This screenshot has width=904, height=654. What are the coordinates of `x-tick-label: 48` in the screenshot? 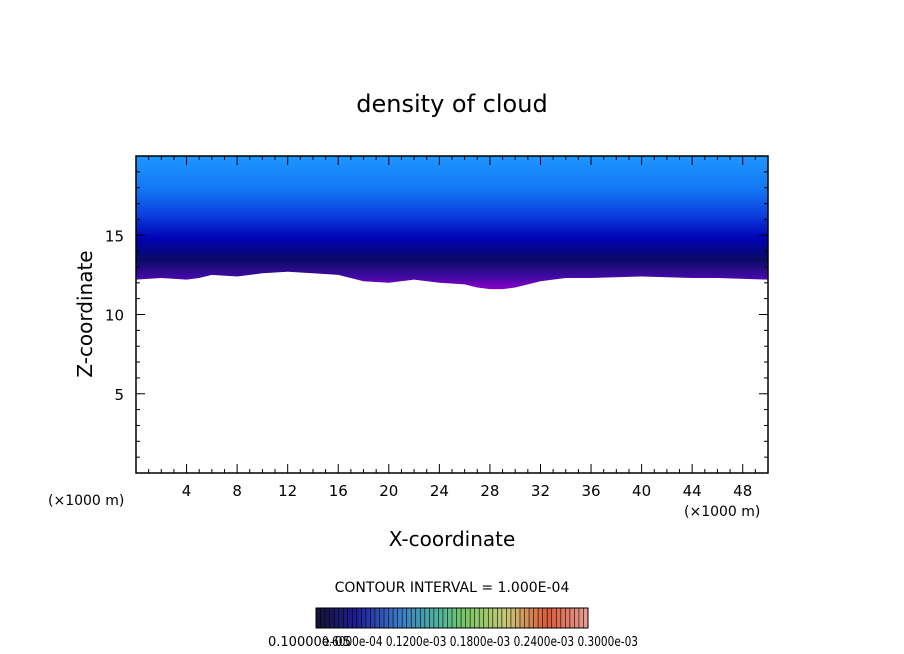 It's located at (742, 491).